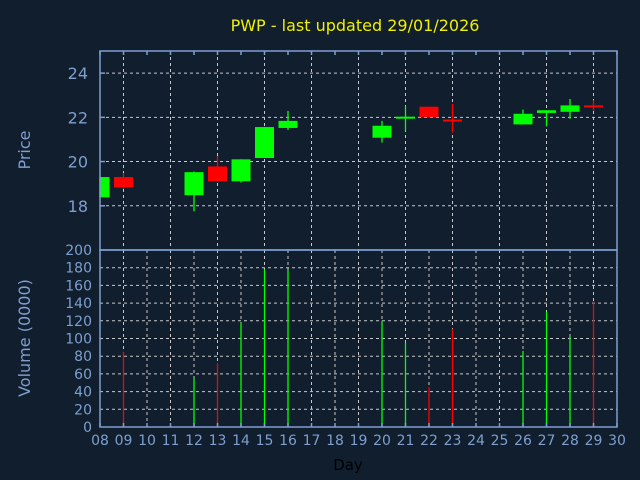 This screenshot has height=480, width=640. Describe the element at coordinates (78, 322) in the screenshot. I see `volume-tick-label: 120` at that location.